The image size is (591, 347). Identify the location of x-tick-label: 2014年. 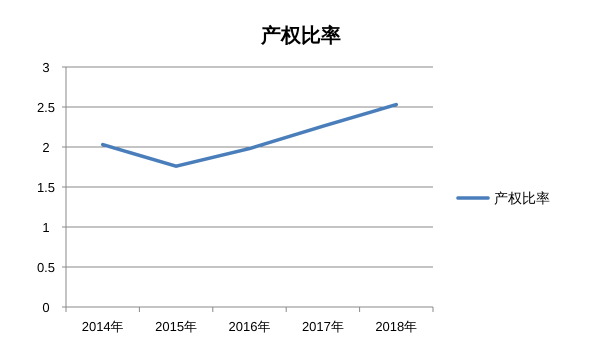
(103, 326).